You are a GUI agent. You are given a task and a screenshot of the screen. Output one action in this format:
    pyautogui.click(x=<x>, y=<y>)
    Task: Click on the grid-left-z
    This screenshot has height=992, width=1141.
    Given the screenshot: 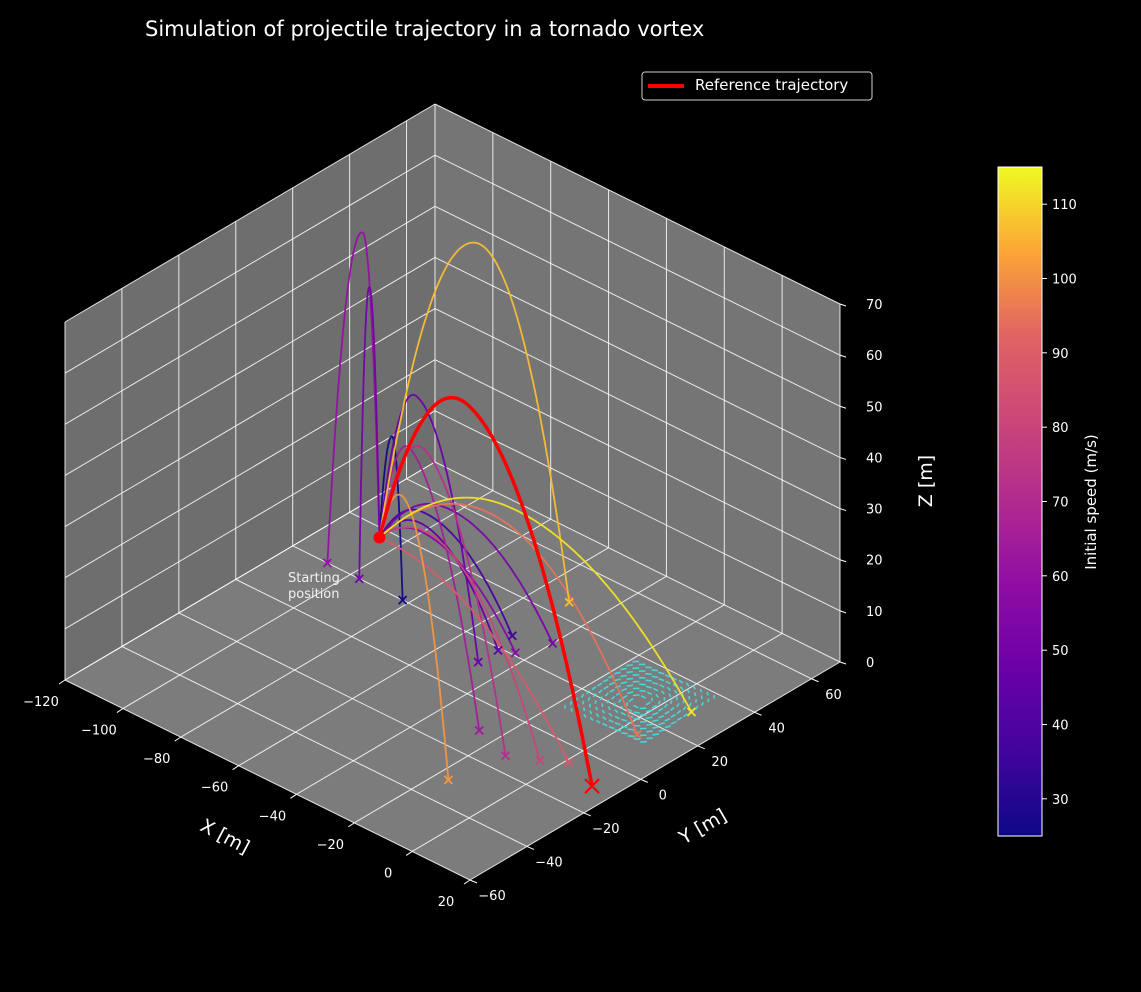 What is the action you would take?
    pyautogui.click(x=250, y=469)
    